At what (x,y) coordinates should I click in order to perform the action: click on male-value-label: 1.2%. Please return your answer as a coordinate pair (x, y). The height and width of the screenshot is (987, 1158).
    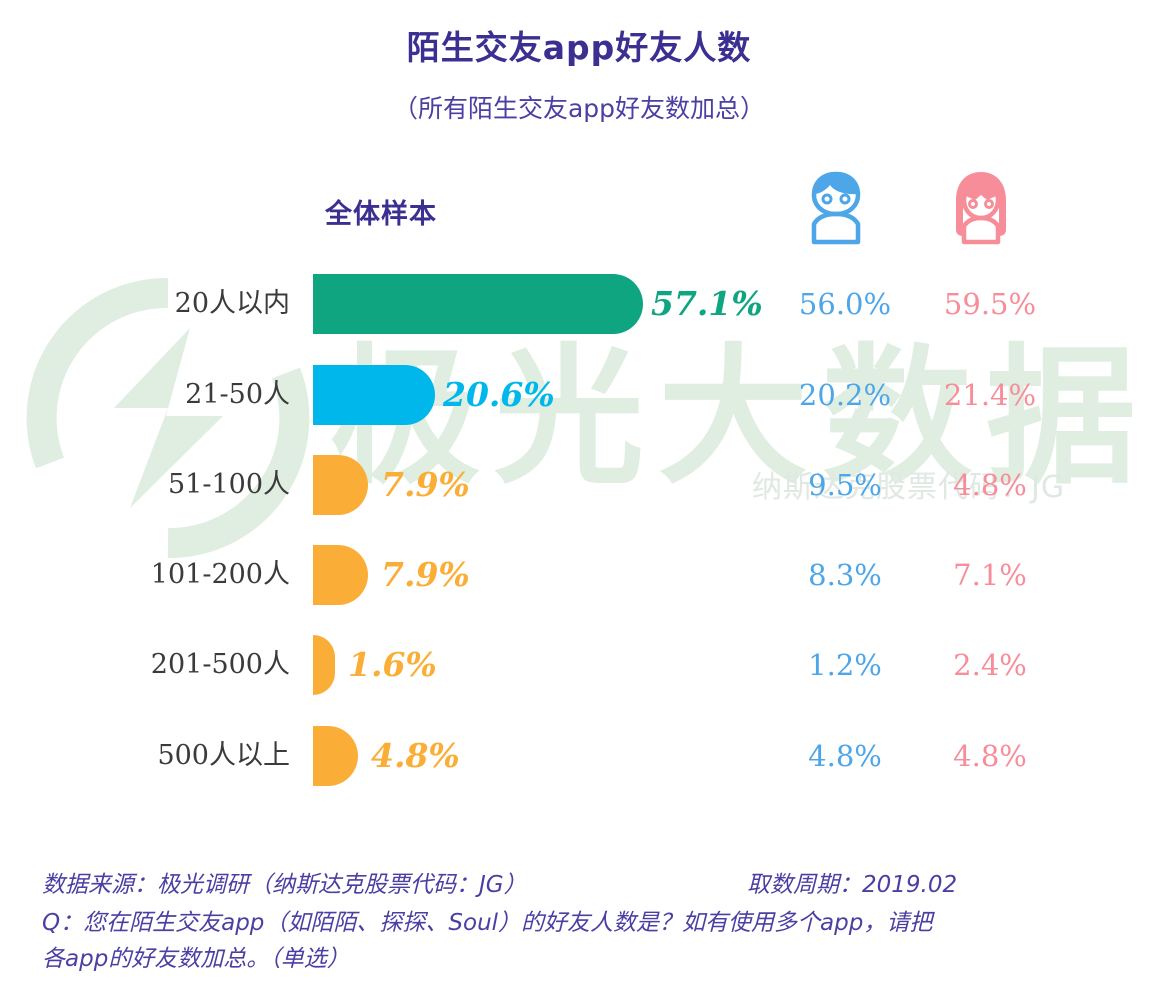
    Looking at the image, I should click on (845, 665).